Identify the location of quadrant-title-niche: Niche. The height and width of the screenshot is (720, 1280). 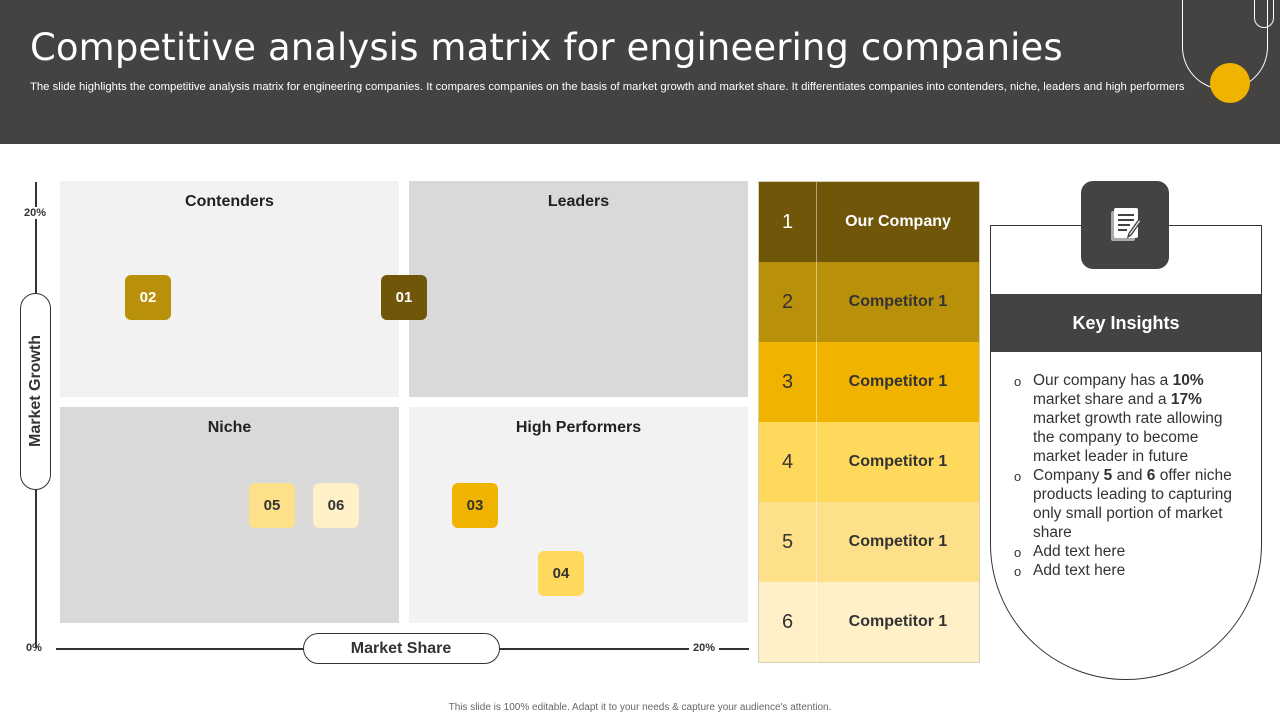
(229, 427).